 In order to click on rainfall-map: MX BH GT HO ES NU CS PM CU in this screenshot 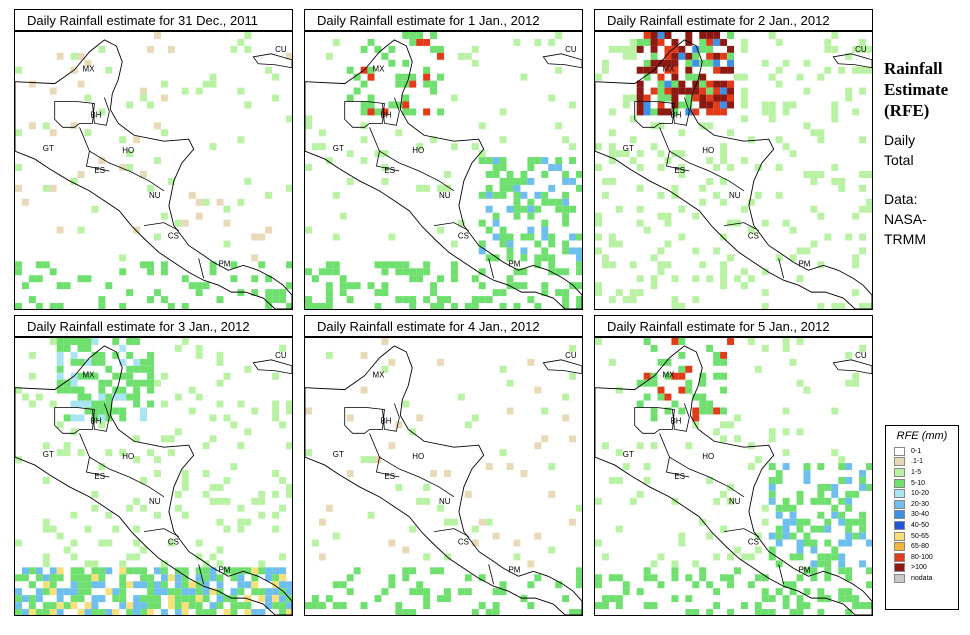, I will do `click(443, 476)`.